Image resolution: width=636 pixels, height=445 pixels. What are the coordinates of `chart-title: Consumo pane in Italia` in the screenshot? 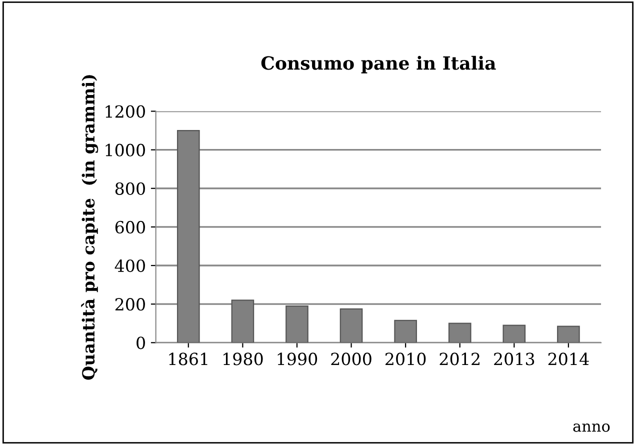 It's located at (378, 65).